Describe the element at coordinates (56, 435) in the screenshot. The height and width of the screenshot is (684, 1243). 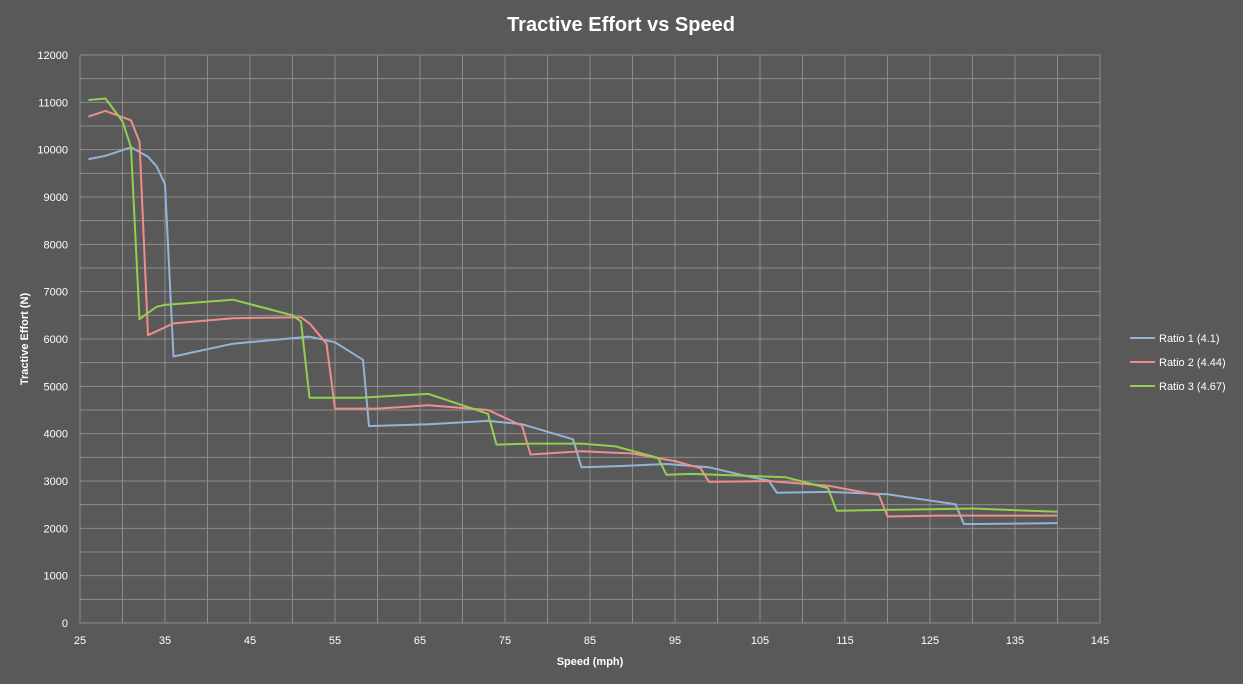
I see `y-tick-label: 4000` at that location.